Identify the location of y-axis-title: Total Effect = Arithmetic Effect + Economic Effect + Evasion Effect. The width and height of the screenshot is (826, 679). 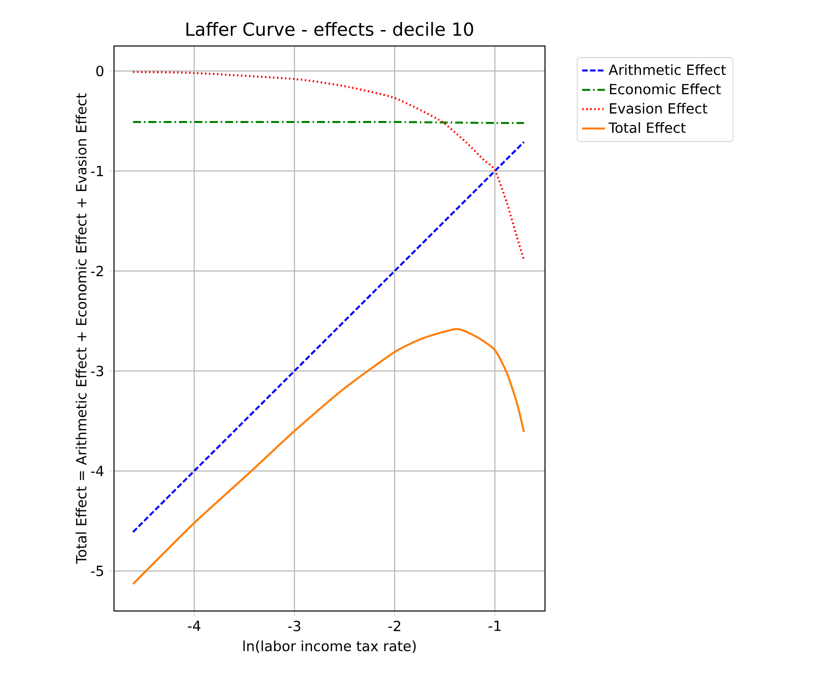
(81, 328).